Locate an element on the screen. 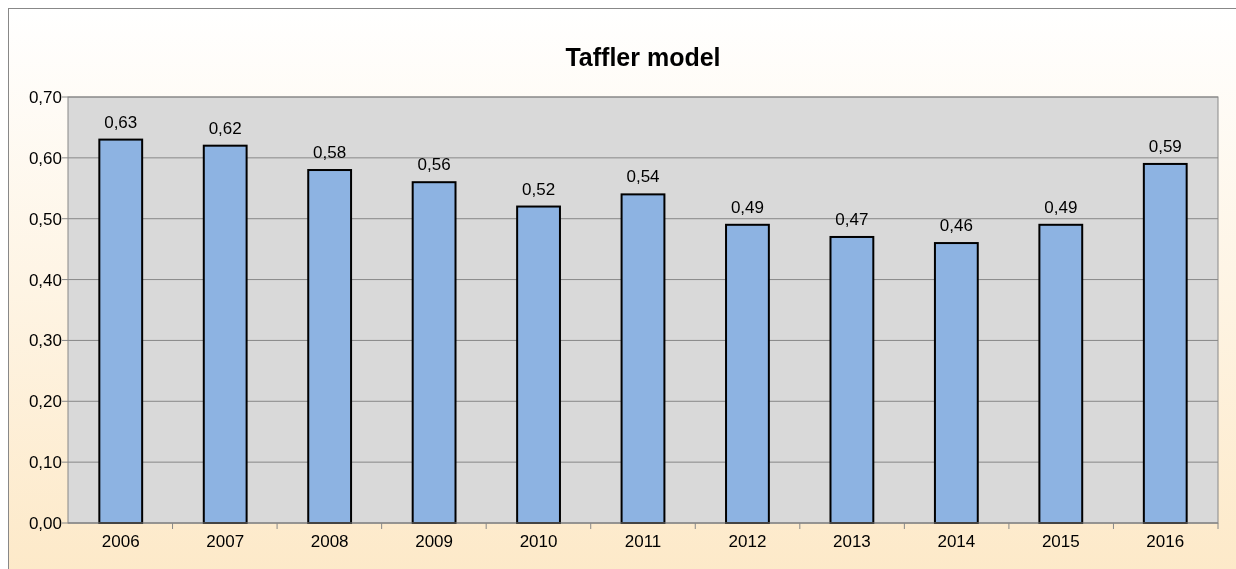  y-tick-label: 0,40 is located at coordinates (45, 280).